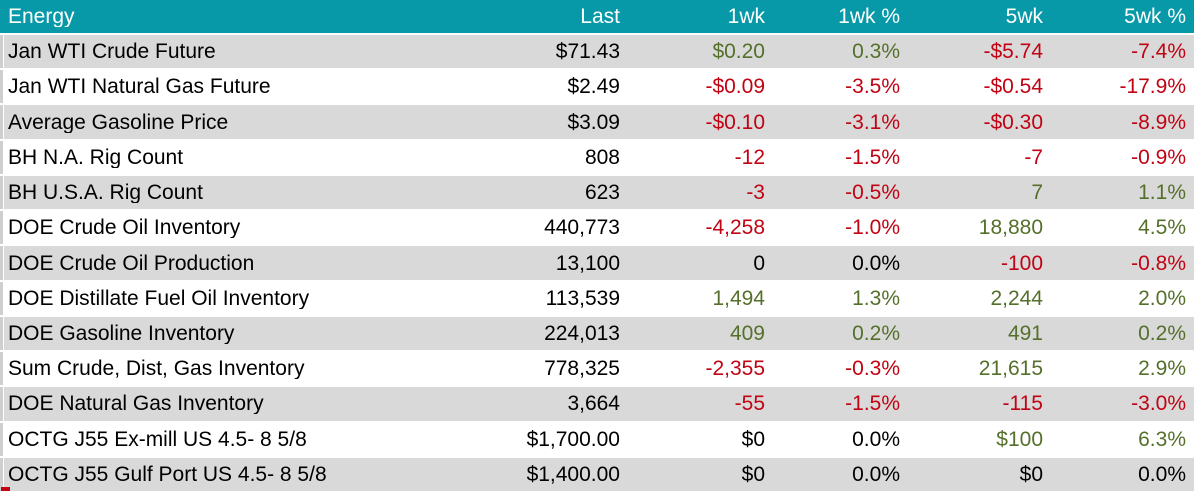  I want to click on cell-wk1: 0, so click(759, 263).